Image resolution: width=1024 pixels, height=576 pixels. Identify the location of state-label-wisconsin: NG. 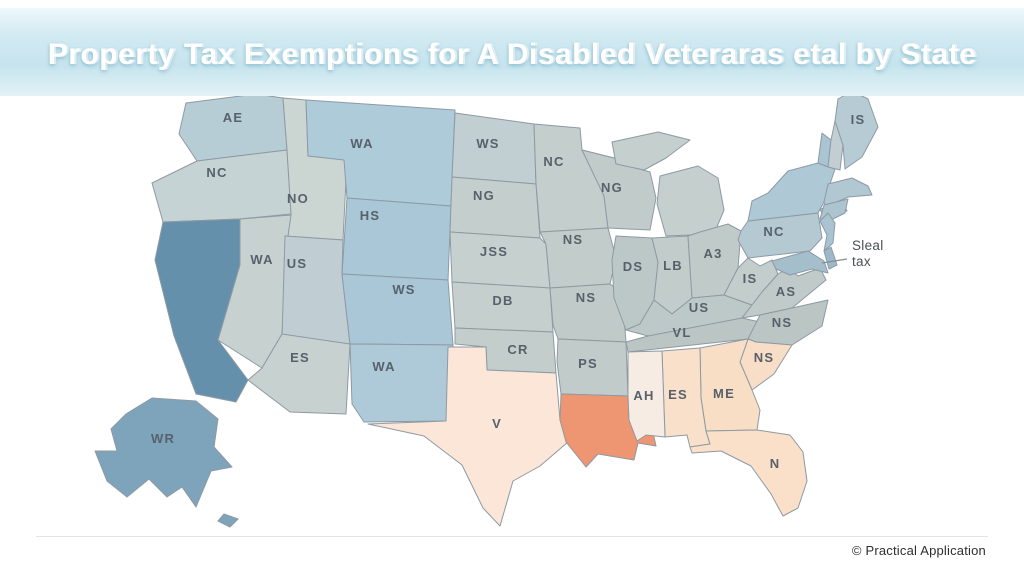
(612, 187).